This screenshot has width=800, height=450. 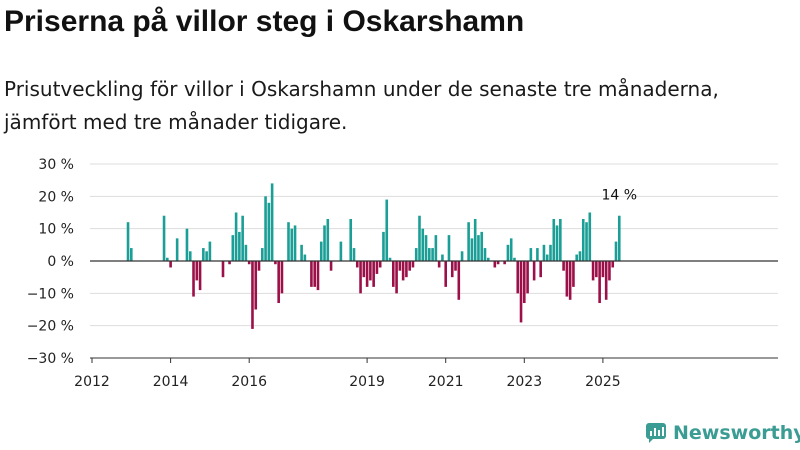 I want to click on y-tick-label: 0 %, so click(x=60, y=262).